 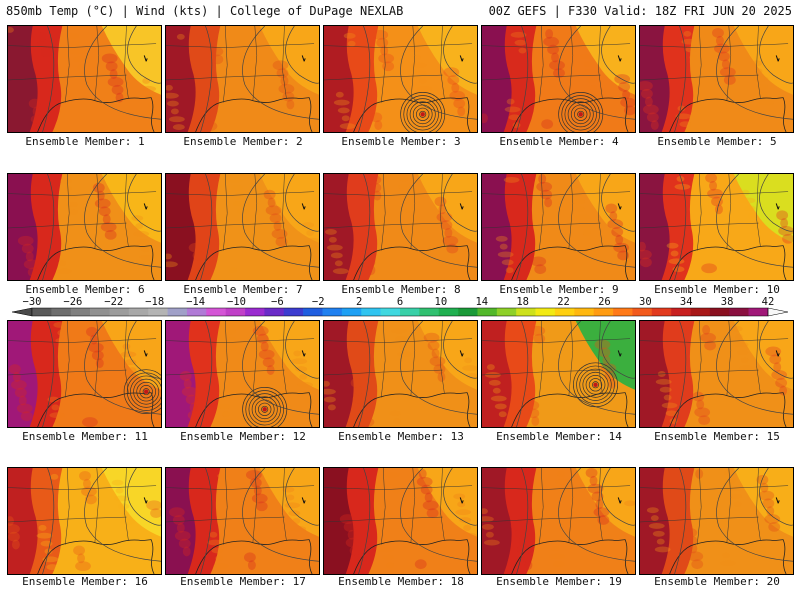 I want to click on ensemble-member-label: Ensemble Member: 17, so click(x=243, y=581).